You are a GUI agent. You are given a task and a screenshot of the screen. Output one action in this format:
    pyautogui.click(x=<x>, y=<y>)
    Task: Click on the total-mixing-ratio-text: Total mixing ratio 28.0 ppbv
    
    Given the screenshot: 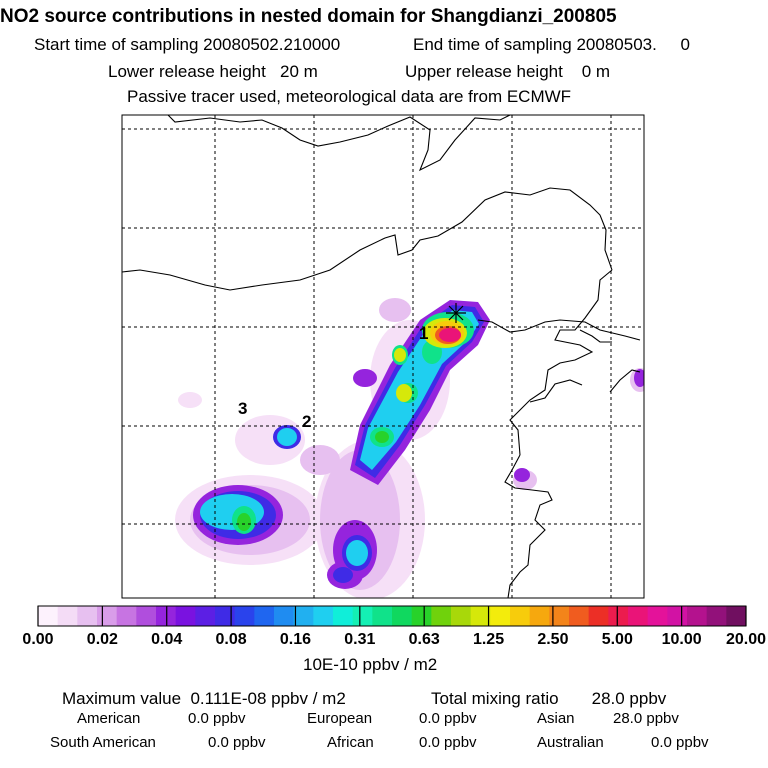 What is the action you would take?
    pyautogui.click(x=549, y=698)
    